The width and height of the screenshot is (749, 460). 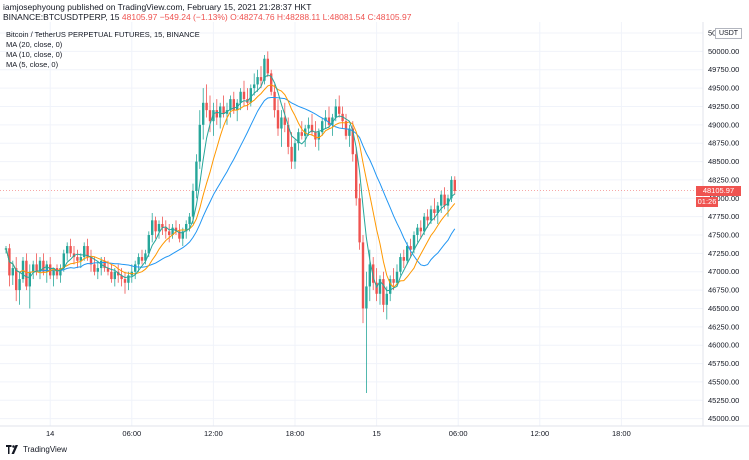 I want to click on y-tick-label: 49500.00, so click(x=723, y=88).